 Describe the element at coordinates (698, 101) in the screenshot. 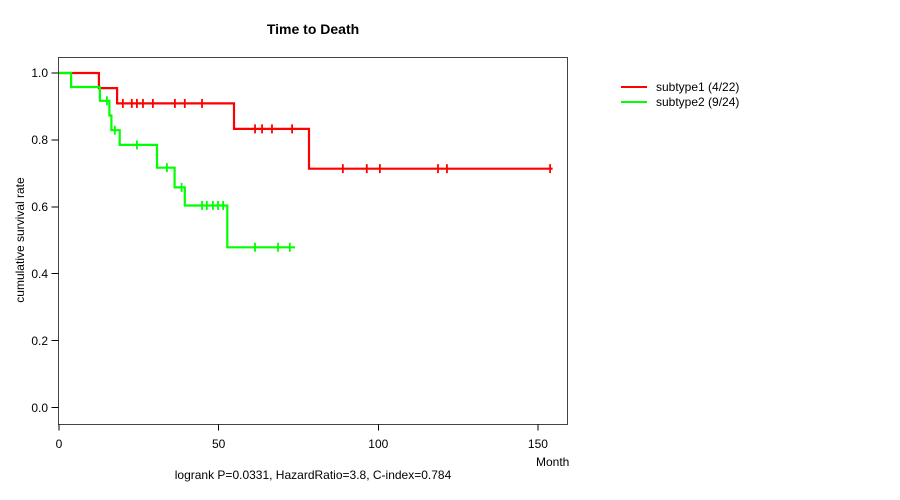

I see `legend-label: subtype2 (9/24)` at that location.